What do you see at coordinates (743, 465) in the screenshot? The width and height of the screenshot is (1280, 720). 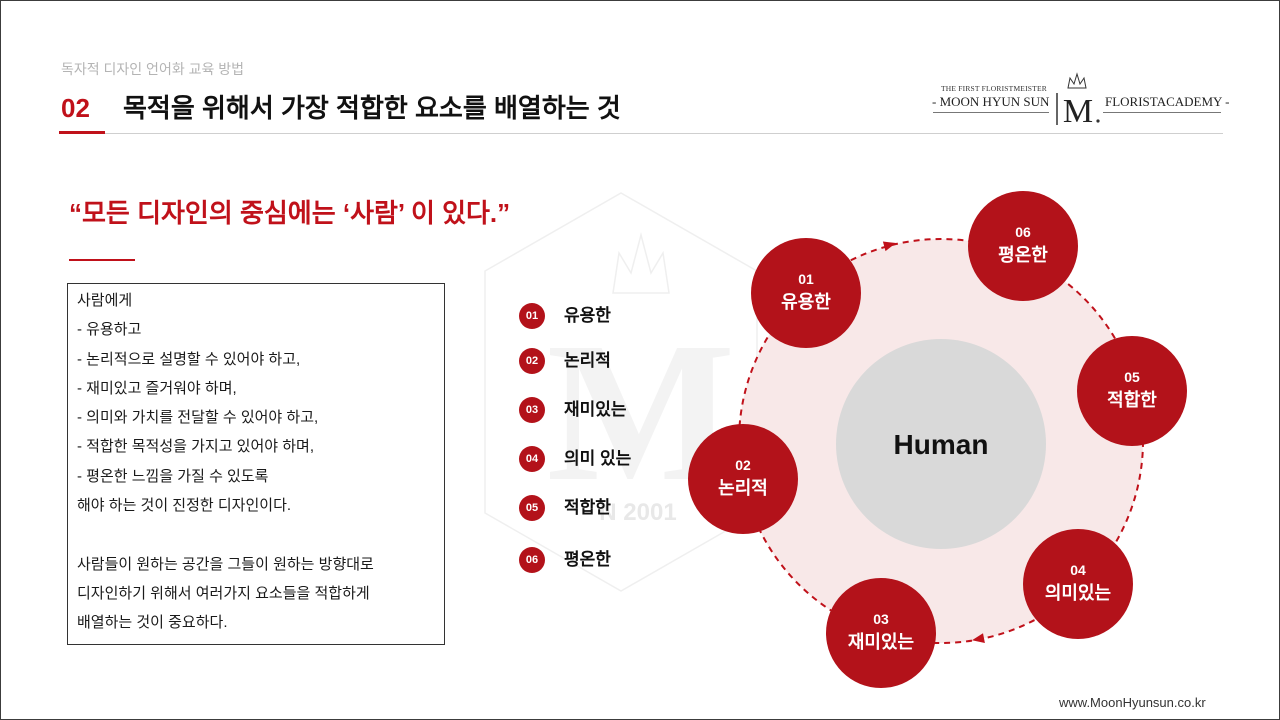 I see `node-number: 02` at bounding box center [743, 465].